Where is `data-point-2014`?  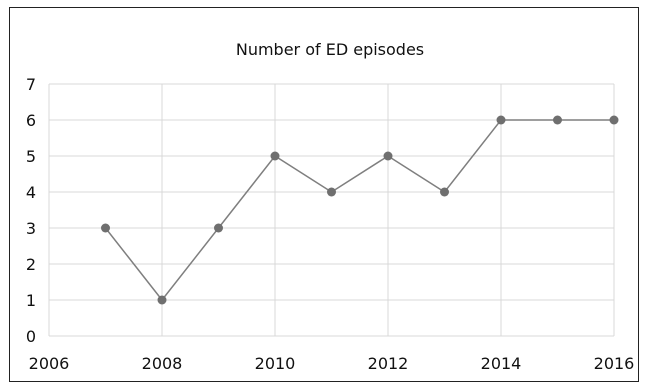
data-point-2014 is located at coordinates (501, 120).